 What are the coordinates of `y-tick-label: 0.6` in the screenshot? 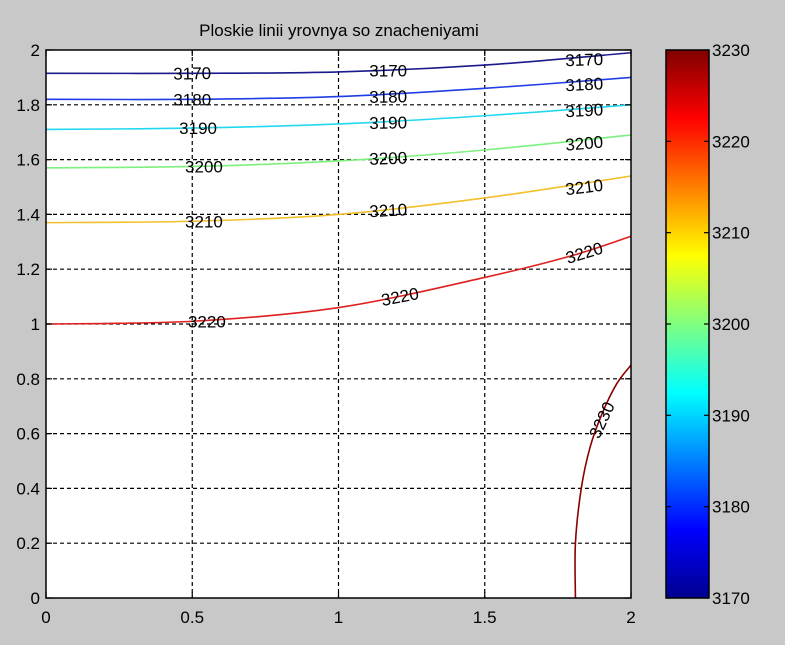 It's located at (28, 434).